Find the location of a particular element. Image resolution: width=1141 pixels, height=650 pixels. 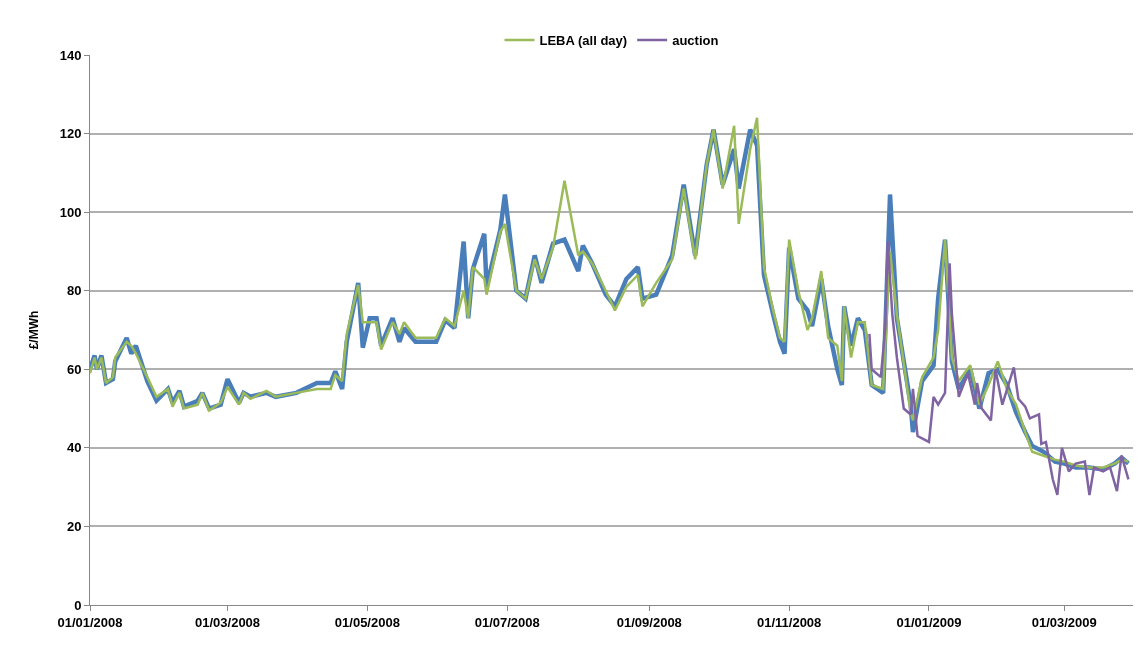

legend-label: auction is located at coordinates (695, 41).